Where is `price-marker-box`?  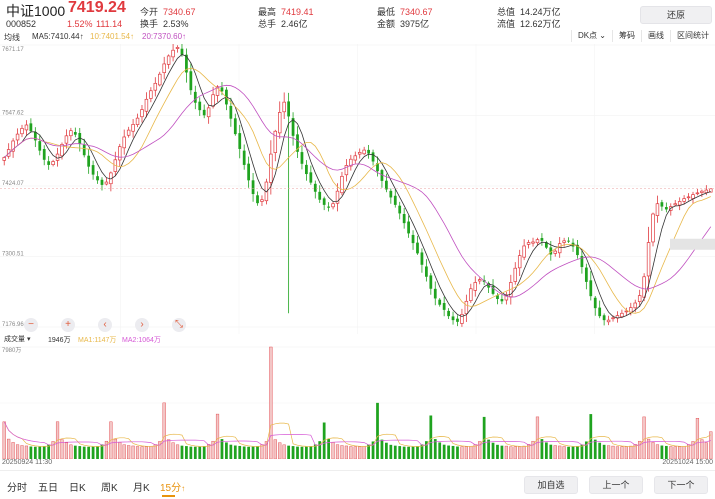 price-marker-box is located at coordinates (692, 244).